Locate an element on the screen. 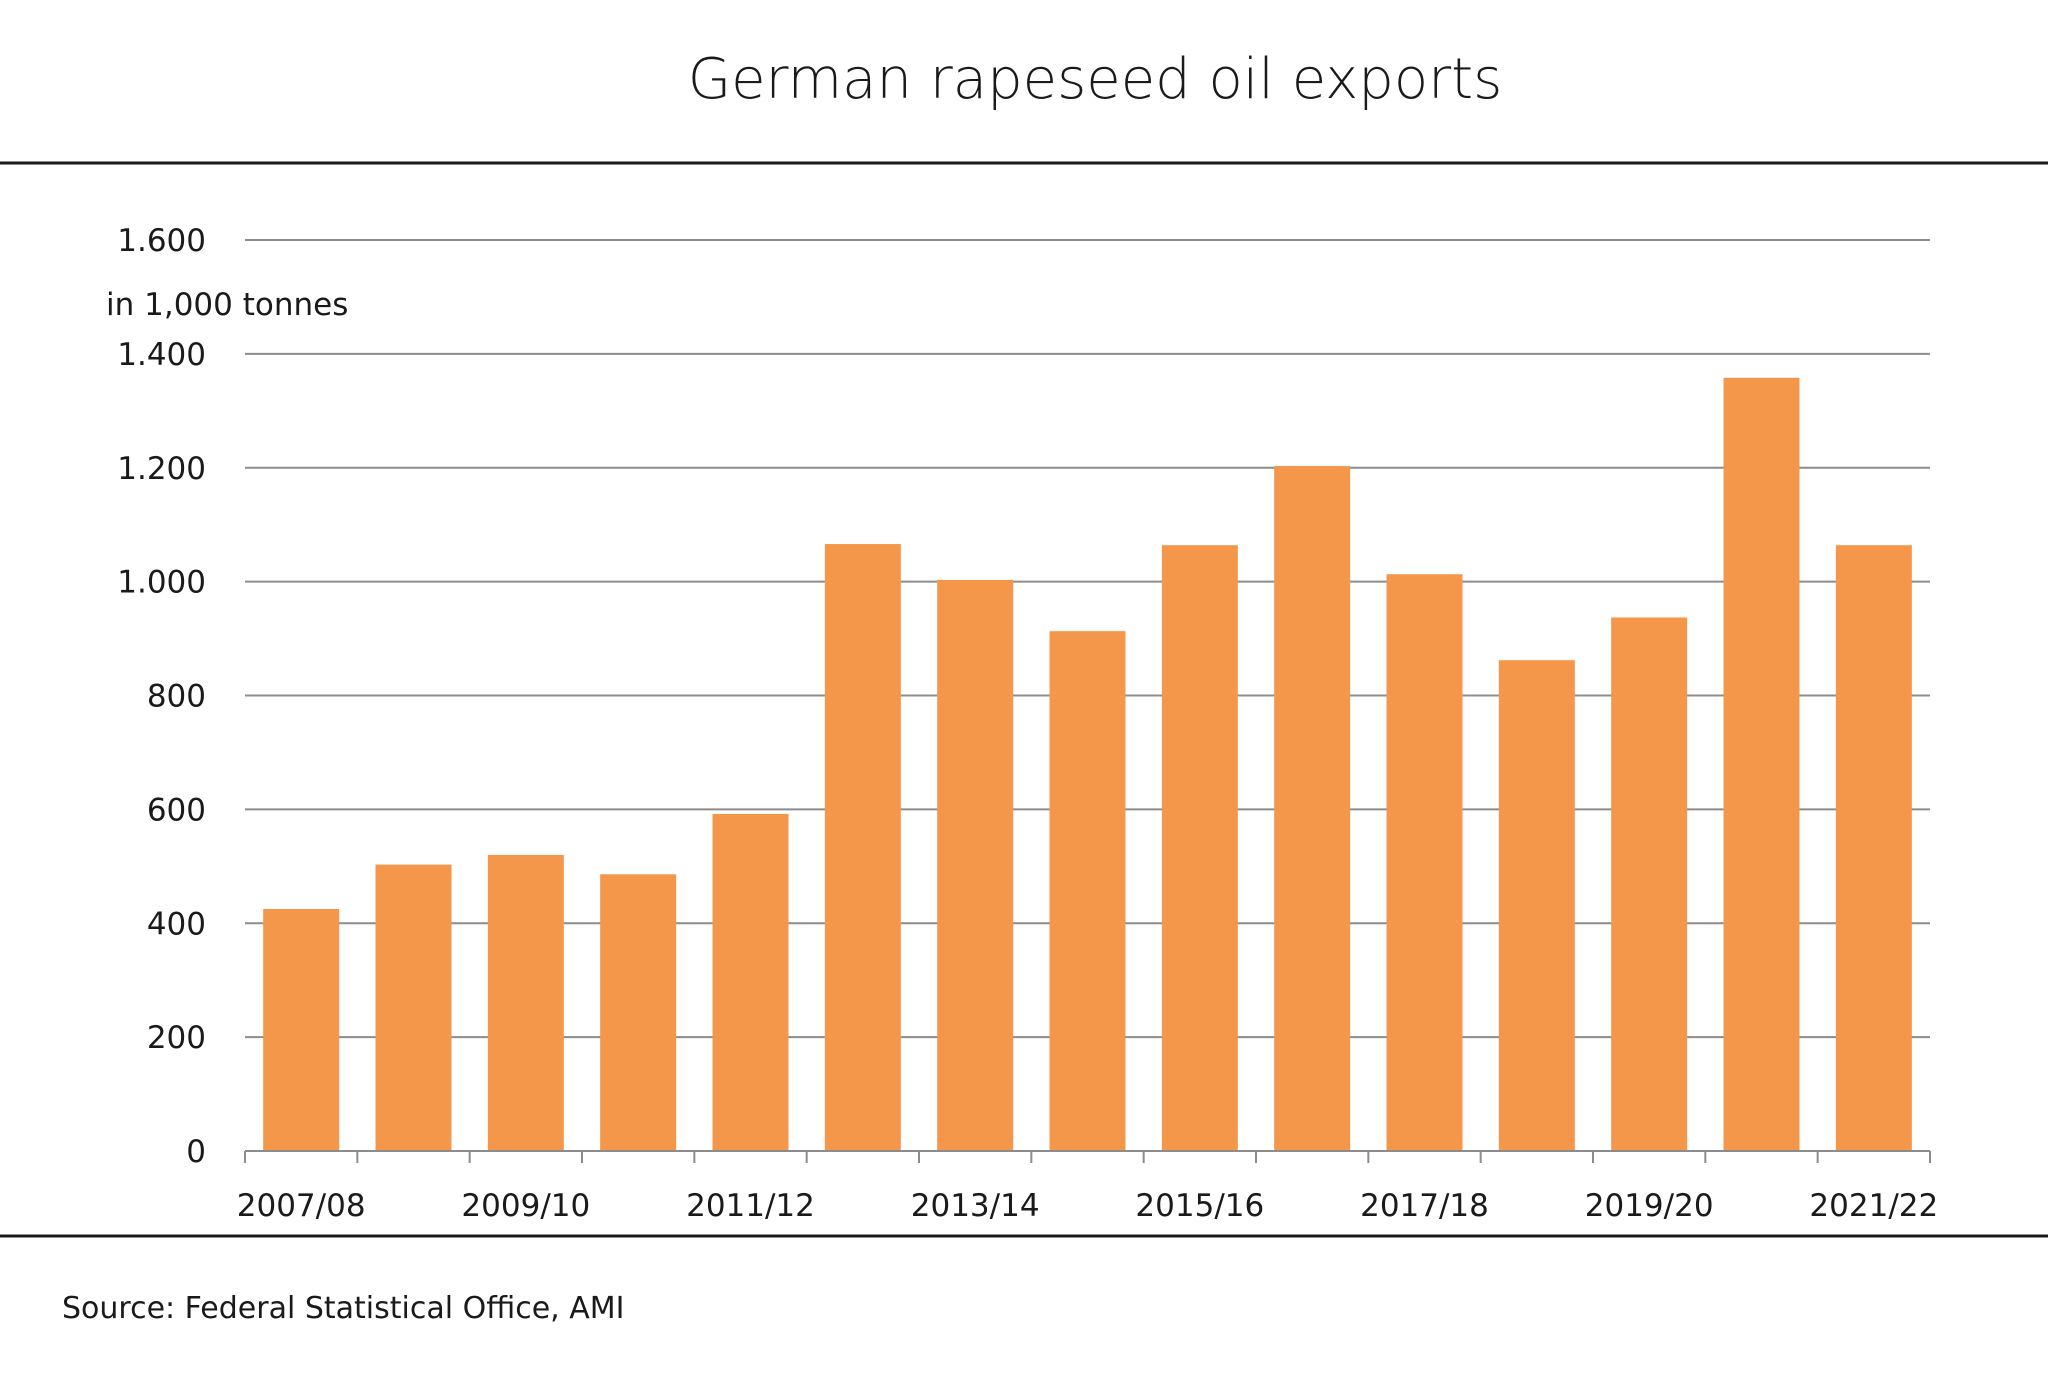  y-tick-label: 1.200 is located at coordinates (161, 469).